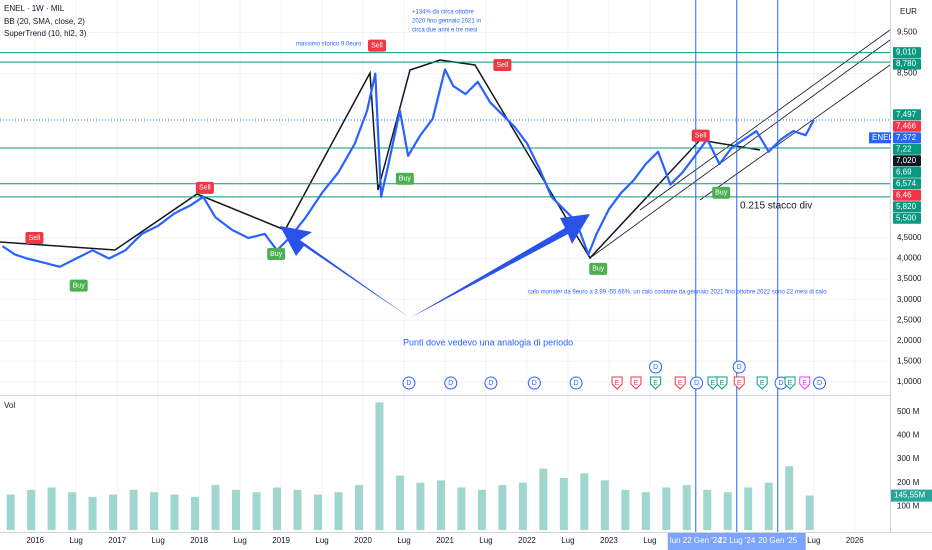 This screenshot has width=932, height=550. I want to click on symbol-tag-label: ENEL, so click(882, 137).